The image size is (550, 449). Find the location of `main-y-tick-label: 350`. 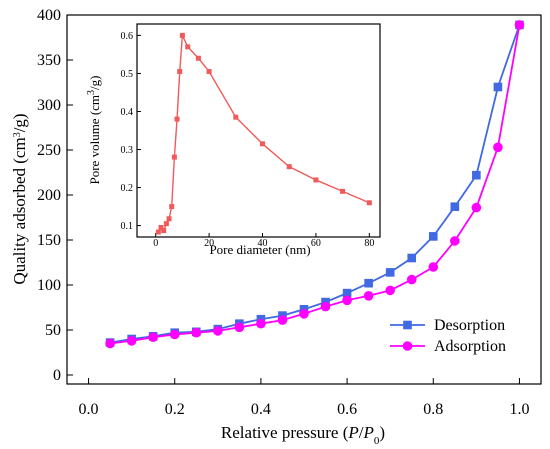

main-y-tick-label: 350 is located at coordinates (49, 60).